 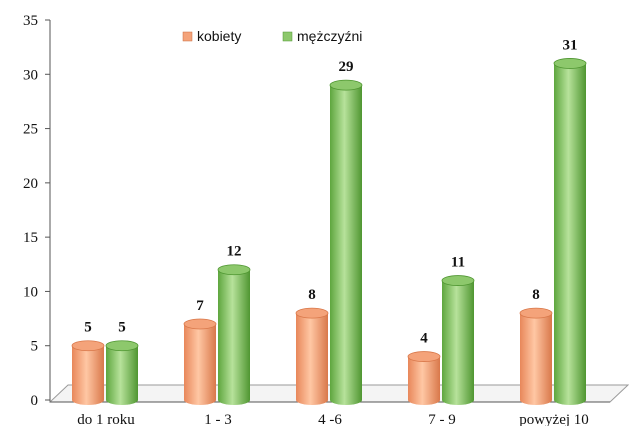 I want to click on bar-mężczyźni: 5, so click(x=122, y=362).